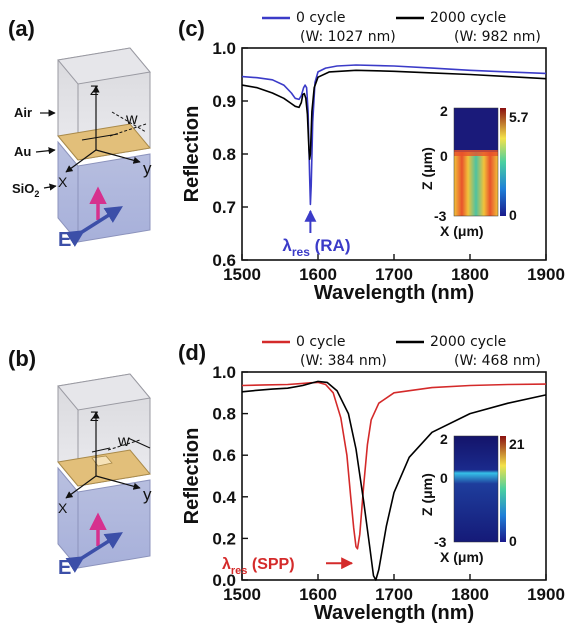 This screenshot has width=570, height=632. I want to click on inset-c: 5.7 0 2 0 -3 Z (μm) X (μm), so click(474, 171).